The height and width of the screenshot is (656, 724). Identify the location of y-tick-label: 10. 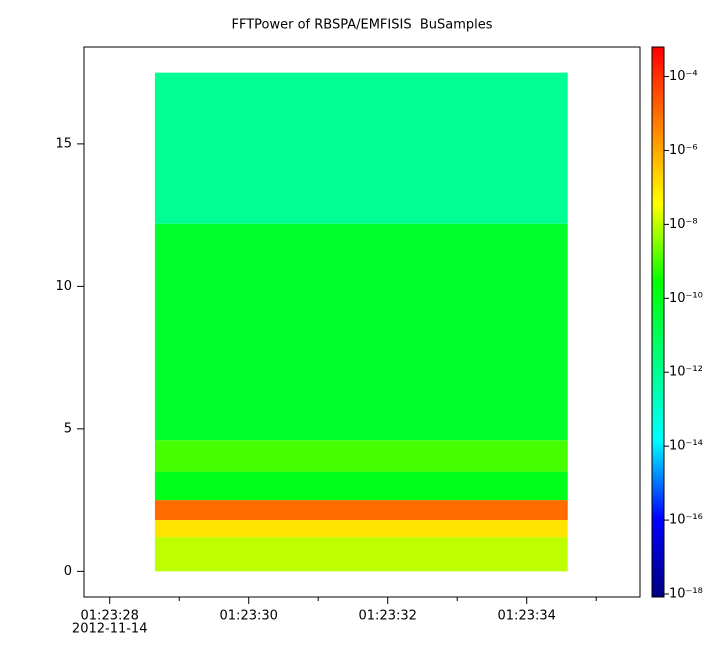
(63, 286).